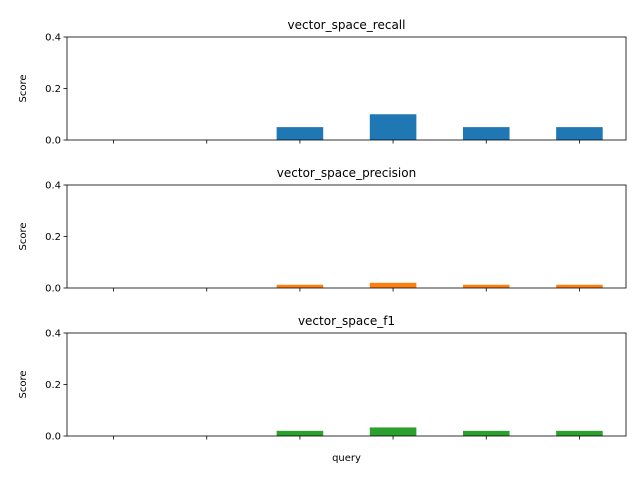 The image size is (640, 480). I want to click on chart-title: vector_space_recall, so click(347, 25).